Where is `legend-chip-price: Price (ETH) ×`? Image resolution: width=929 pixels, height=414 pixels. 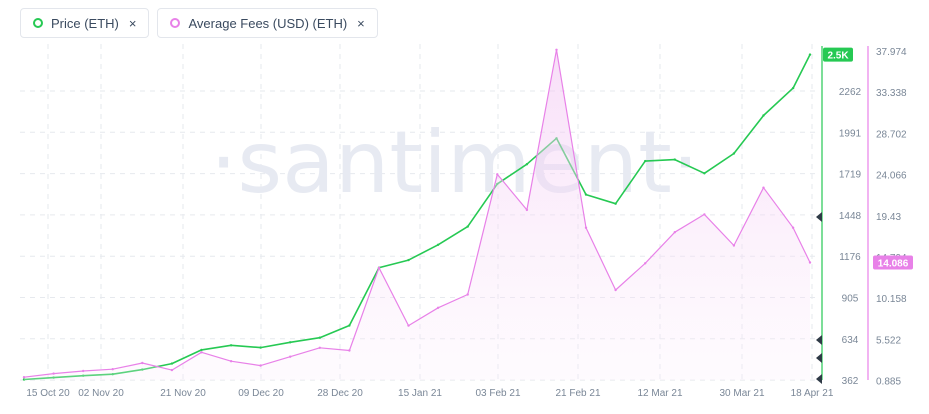 legend-chip-price: Price (ETH) × is located at coordinates (85, 23).